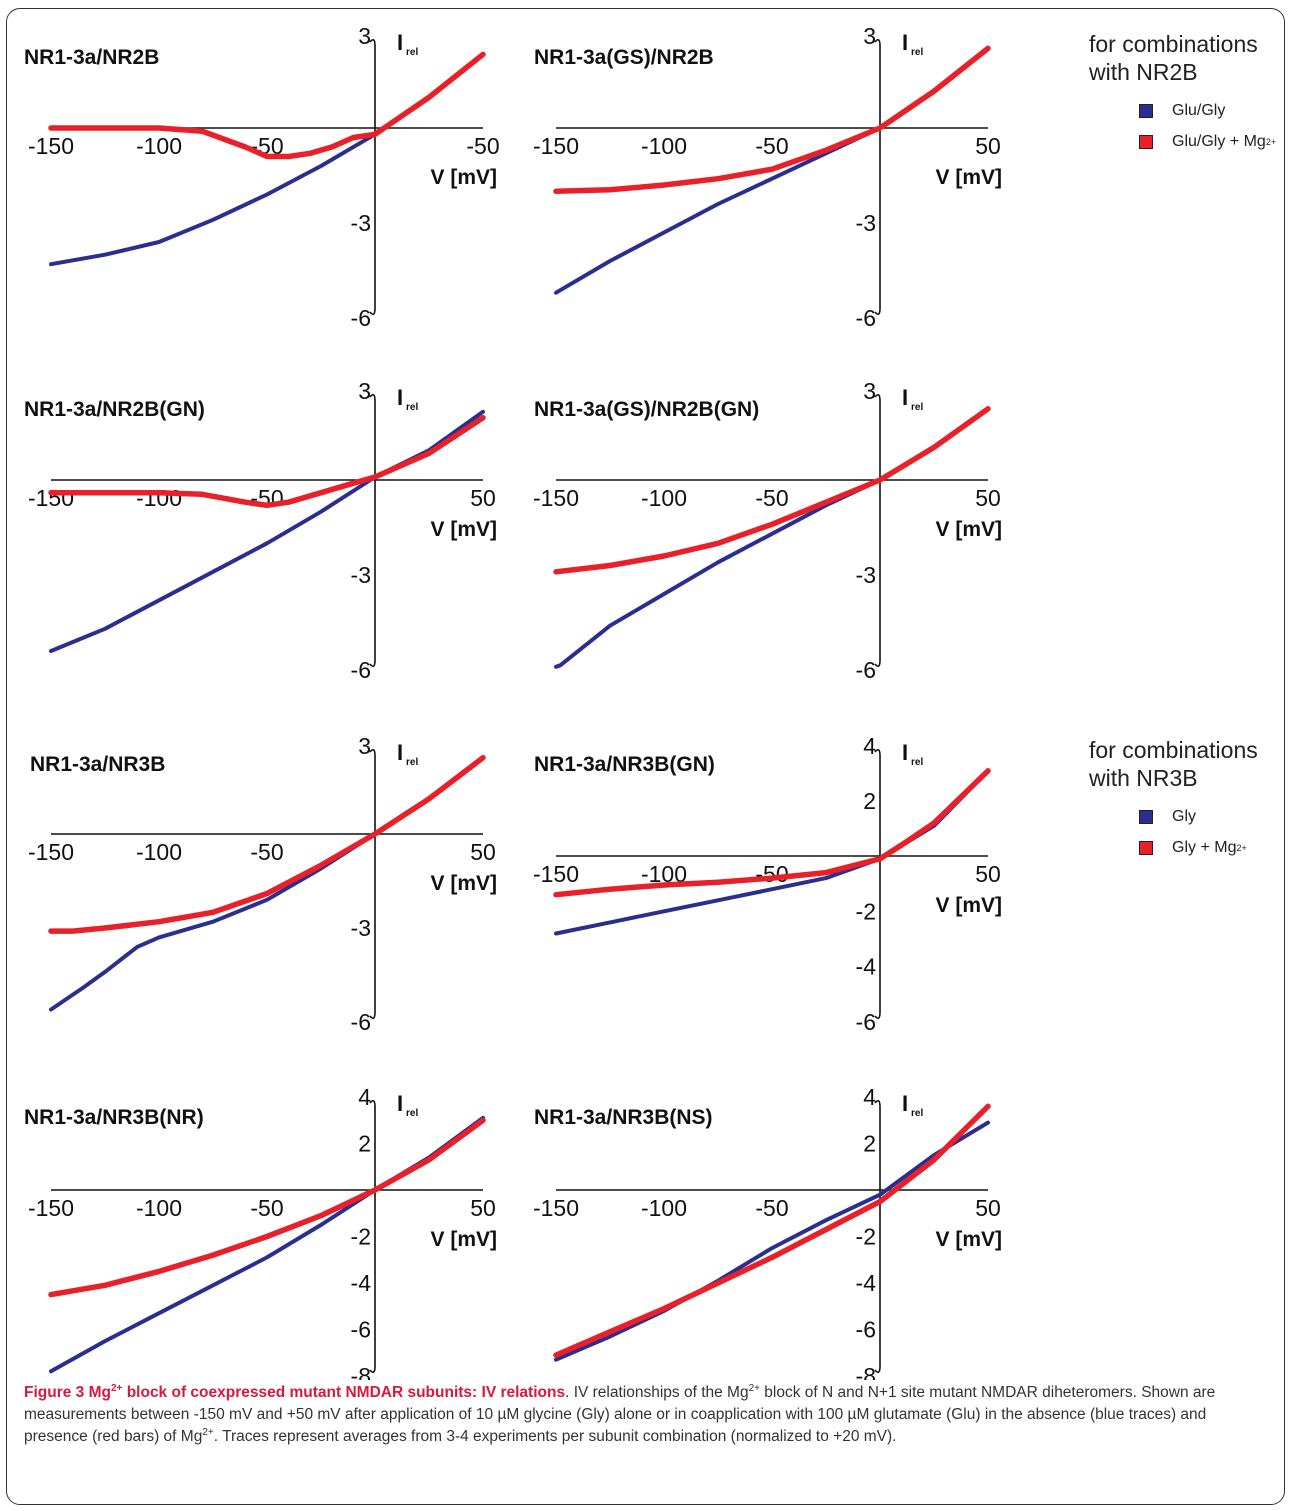 This screenshot has height=1511, width=1293. Describe the element at coordinates (114, 1117) in the screenshot. I see `panel-title: NR1-3a/NR3B(NR)` at that location.